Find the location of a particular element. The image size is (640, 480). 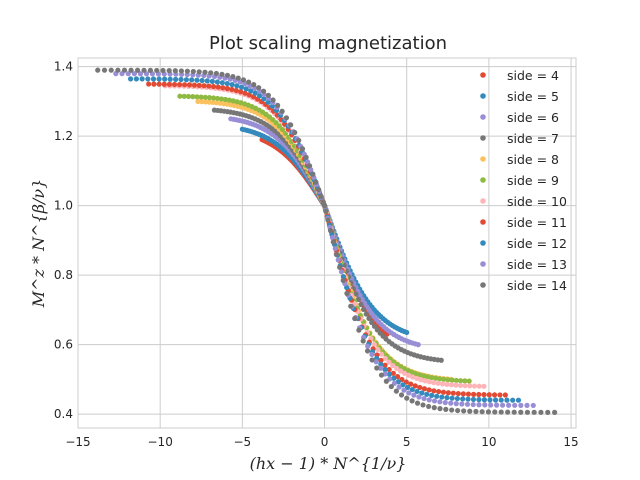

legend-label: side = 9 is located at coordinates (533, 180).